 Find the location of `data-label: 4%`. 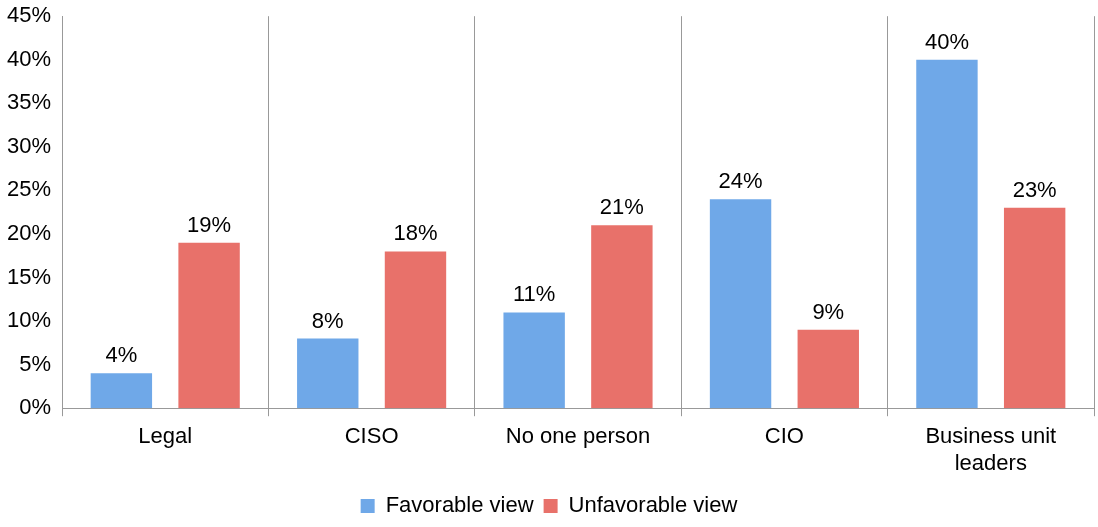

data-label: 4% is located at coordinates (121, 355).